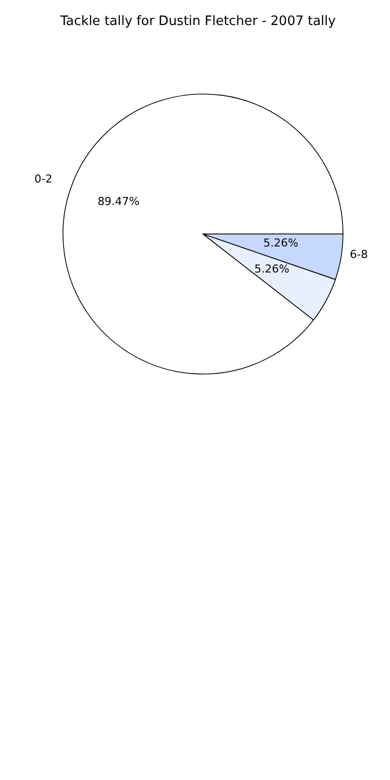  Describe the element at coordinates (198, 21) in the screenshot. I see `chart-title: Tackle tally for Dustin Fletcher - 2007 tally` at that location.